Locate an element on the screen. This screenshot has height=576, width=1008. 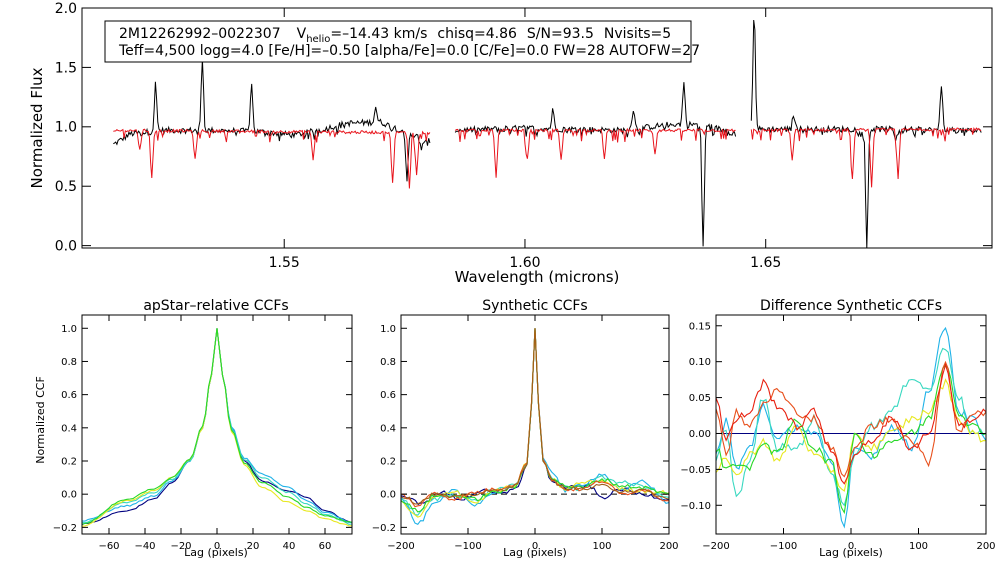
info-snr: S/N=93.5 is located at coordinates (560, 34).